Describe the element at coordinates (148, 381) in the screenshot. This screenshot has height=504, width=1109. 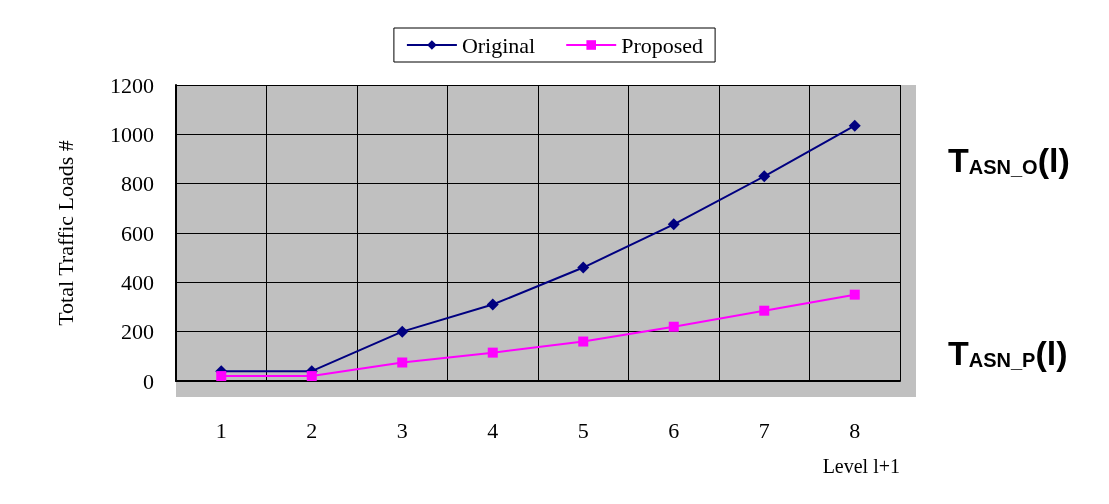
I see `y-tick-label: 0` at that location.